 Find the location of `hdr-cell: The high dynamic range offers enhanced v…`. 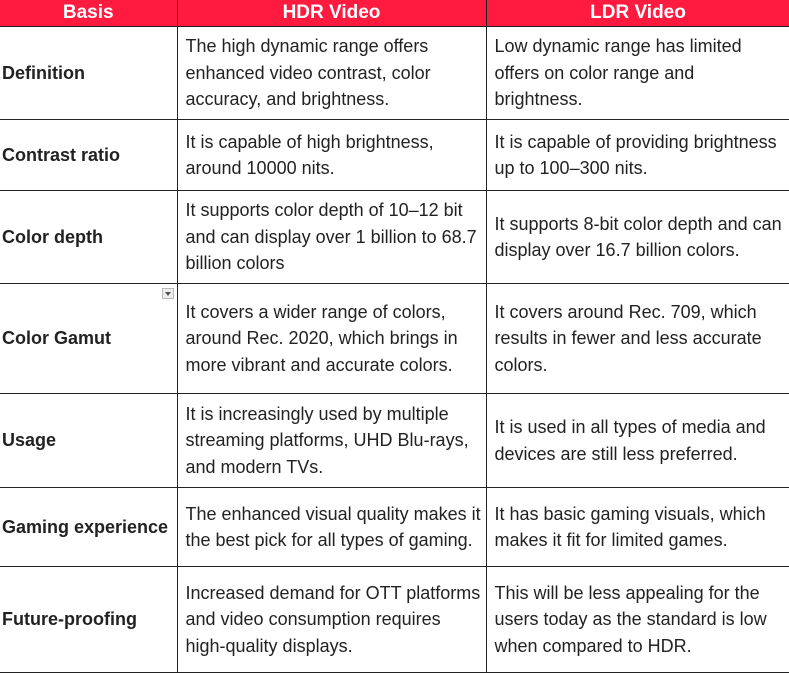

hdr-cell: The high dynamic range offers enhanced v… is located at coordinates (331, 73).